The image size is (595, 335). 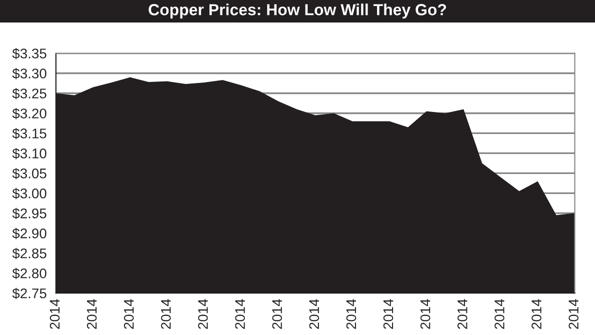 I want to click on y-tick-label: $2.75, so click(x=29, y=294).